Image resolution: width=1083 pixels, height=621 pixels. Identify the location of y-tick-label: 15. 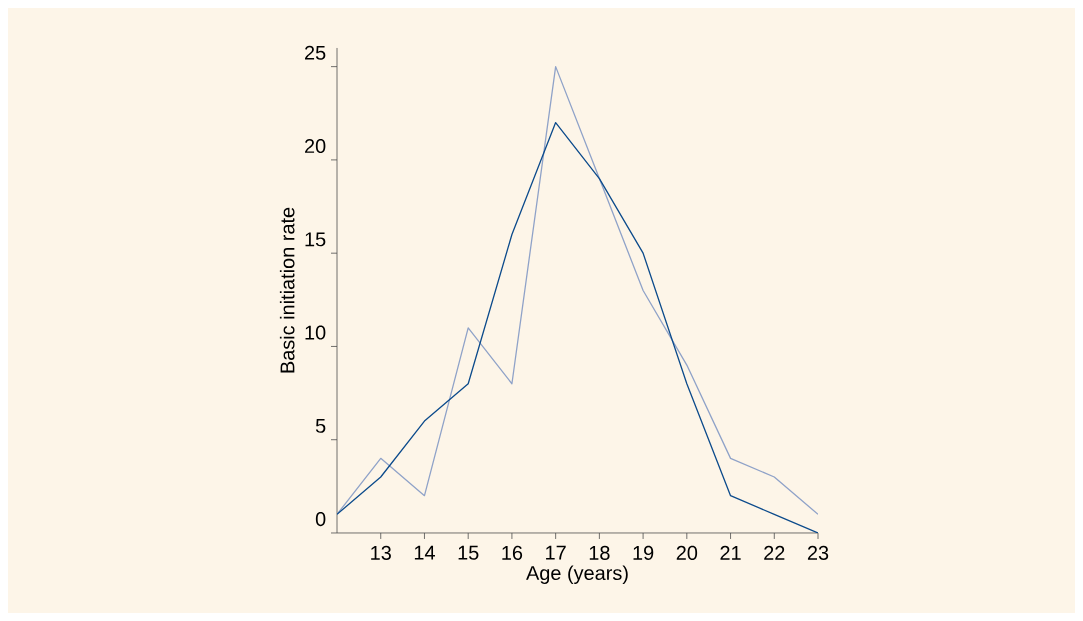
(315, 239).